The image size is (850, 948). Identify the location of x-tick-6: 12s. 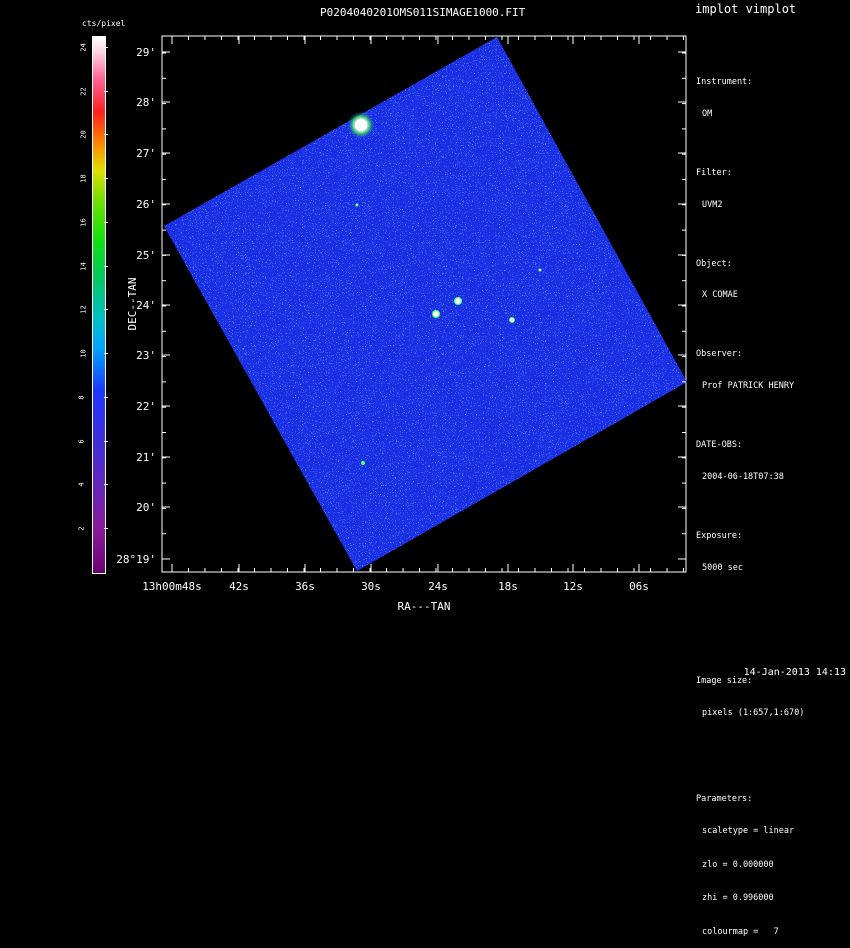
(573, 586).